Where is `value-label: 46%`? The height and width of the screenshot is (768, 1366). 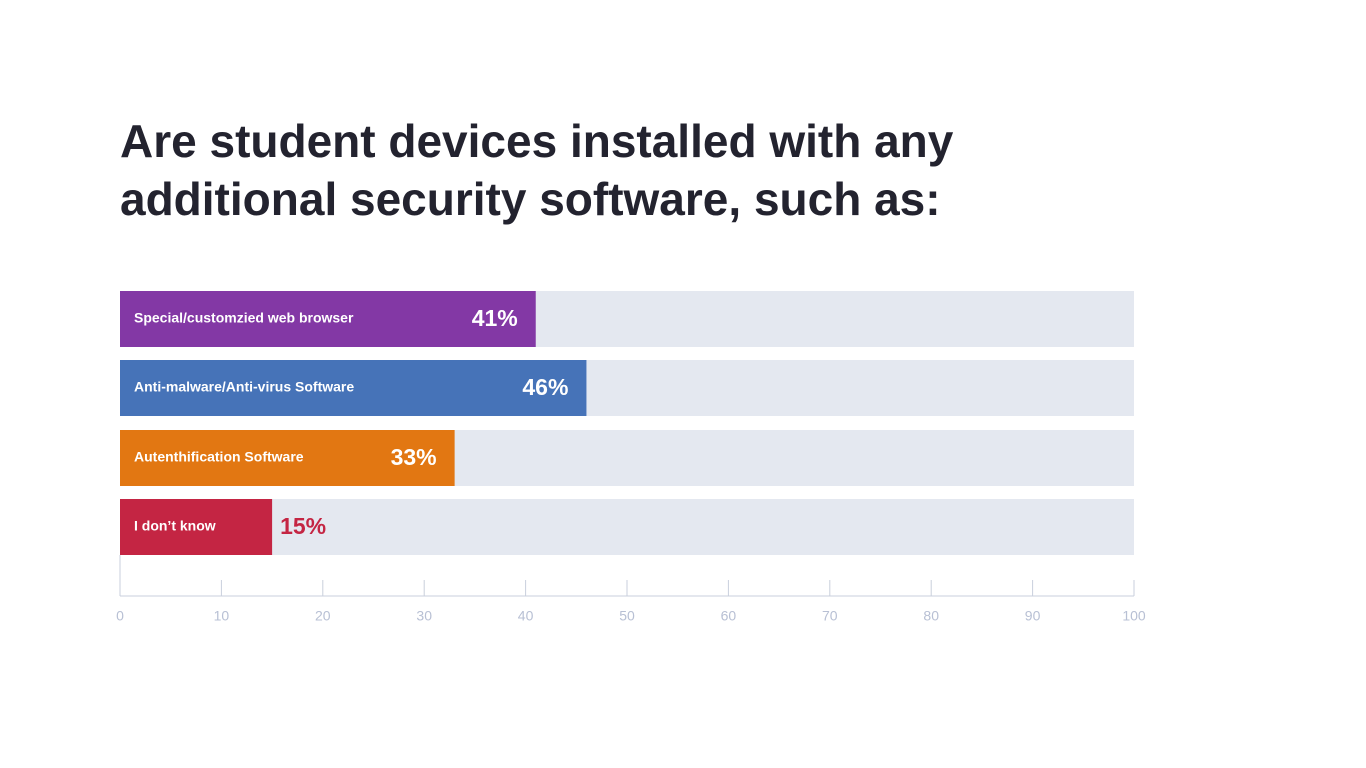 value-label: 46% is located at coordinates (545, 387).